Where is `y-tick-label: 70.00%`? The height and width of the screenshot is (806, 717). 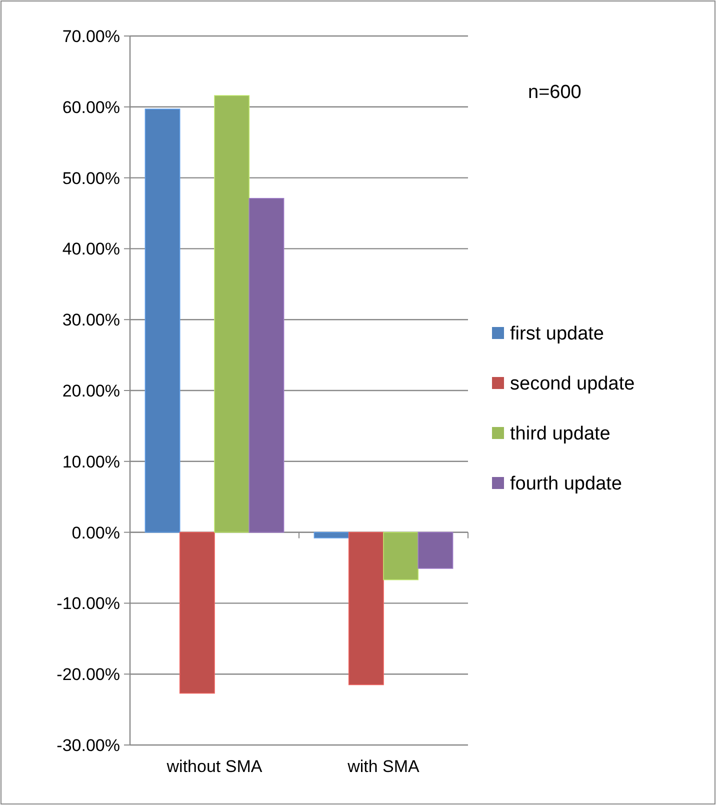
y-tick-label: 70.00% is located at coordinates (91, 36).